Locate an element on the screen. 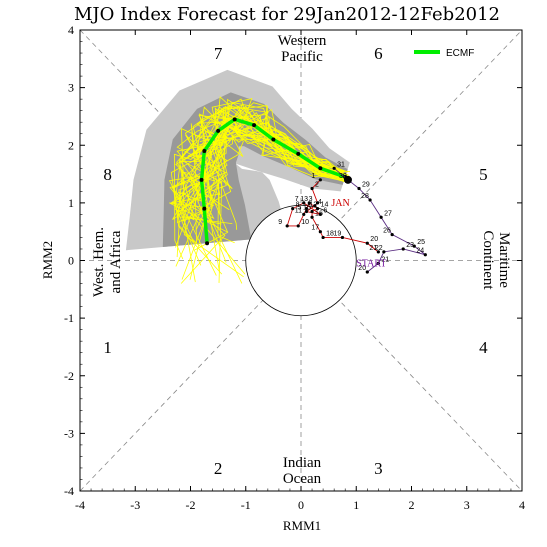  region-western-pacific: Western Pacific is located at coordinates (302, 49).